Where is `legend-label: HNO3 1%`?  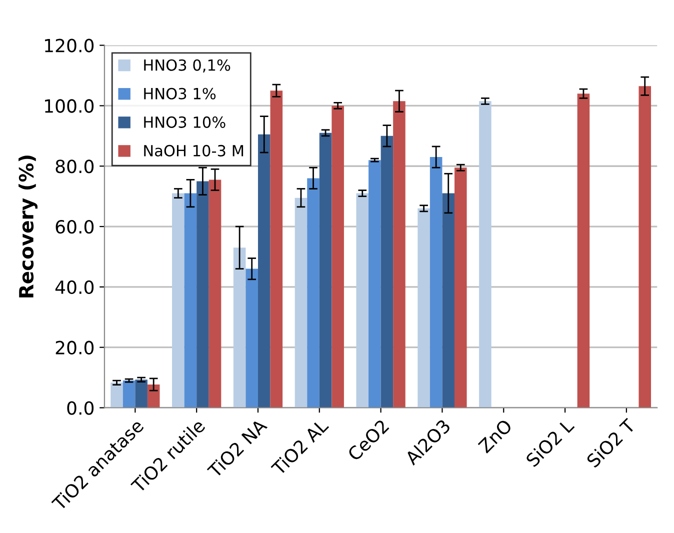
legend-label: HNO3 1% is located at coordinates (180, 94).